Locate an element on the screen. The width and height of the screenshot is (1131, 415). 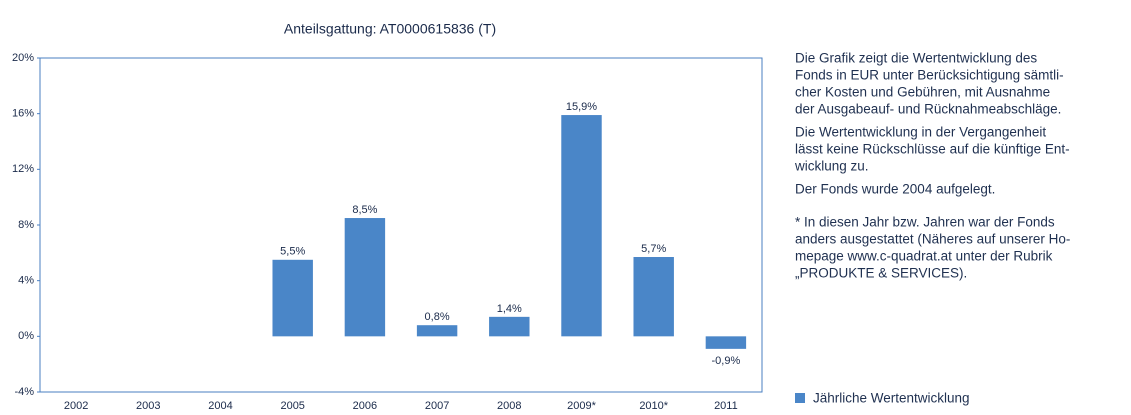
x-tick-label: 2005 is located at coordinates (292, 405).